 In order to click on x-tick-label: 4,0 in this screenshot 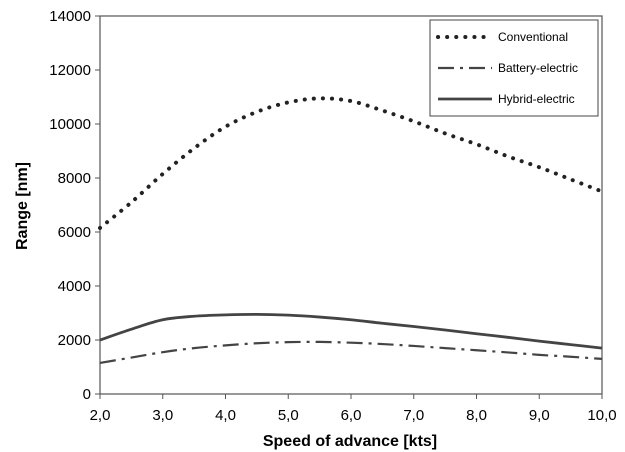, I will do `click(225, 415)`.